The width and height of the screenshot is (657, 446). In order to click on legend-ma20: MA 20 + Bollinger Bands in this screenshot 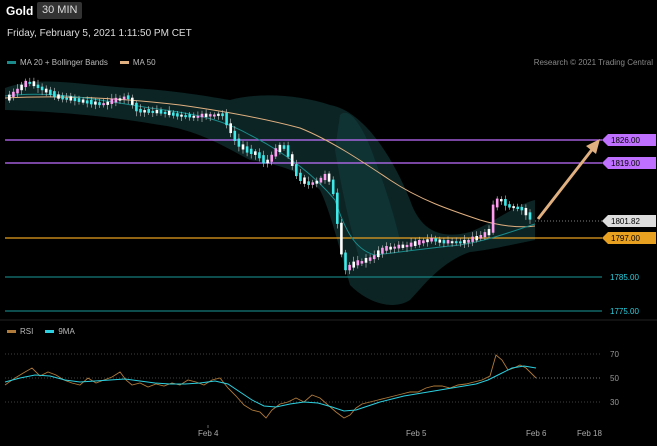, I will do `click(57, 62)`.